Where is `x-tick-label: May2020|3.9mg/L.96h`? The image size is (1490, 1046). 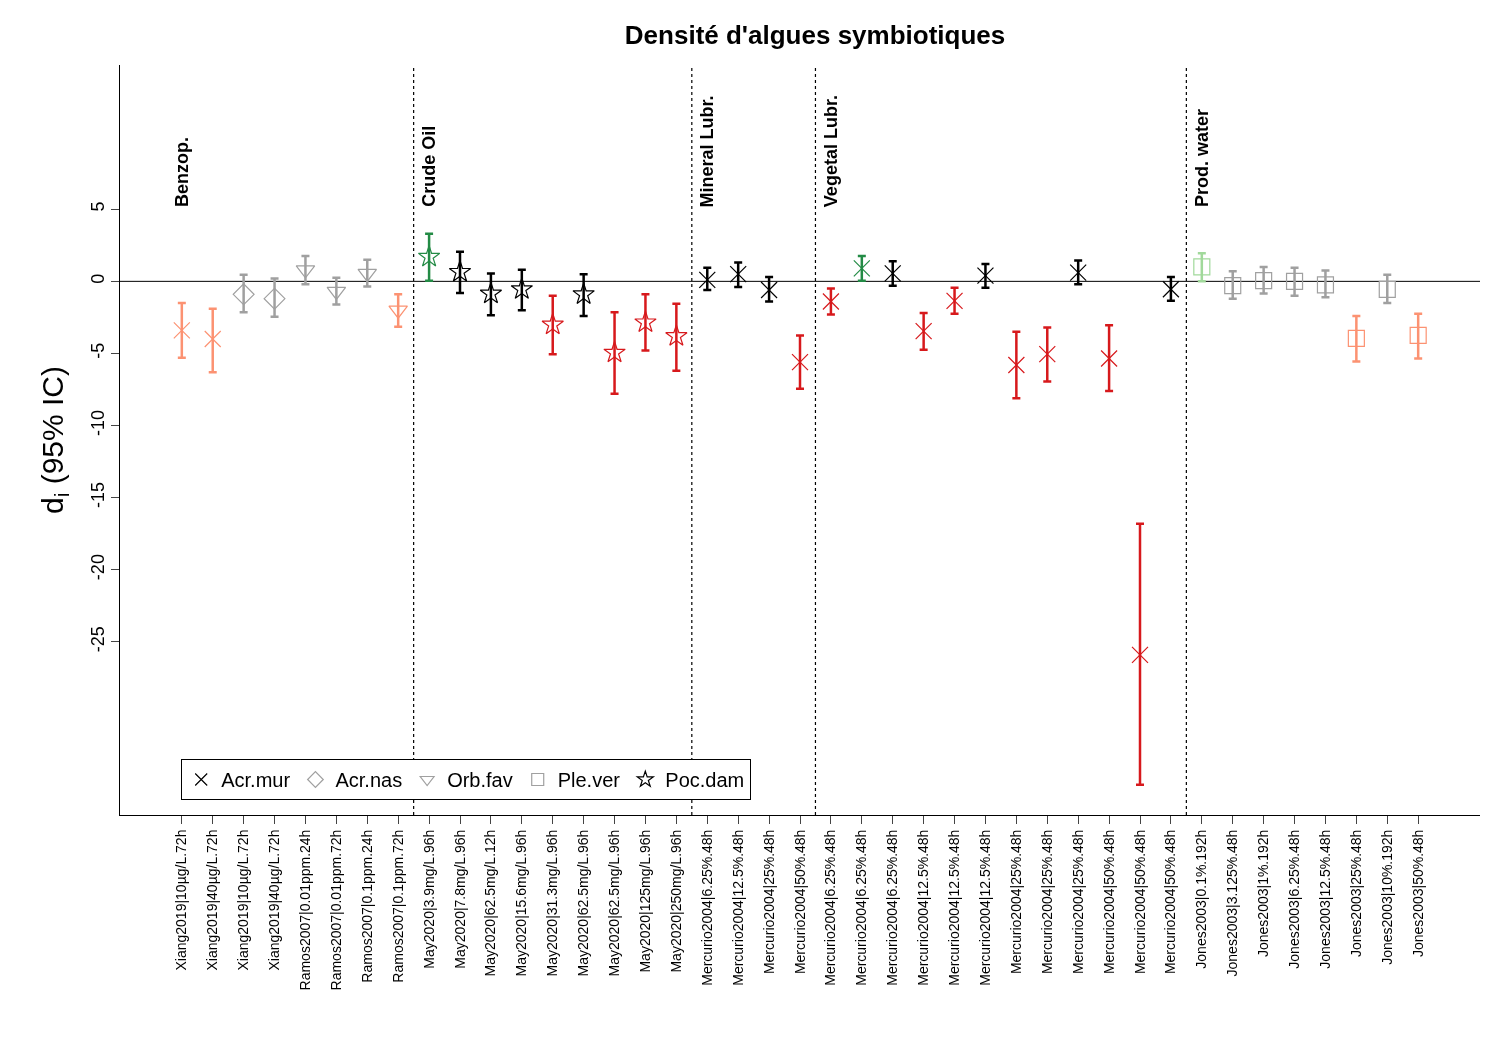 x-tick-label: May2020|3.9mg/L.96h is located at coordinates (428, 899).